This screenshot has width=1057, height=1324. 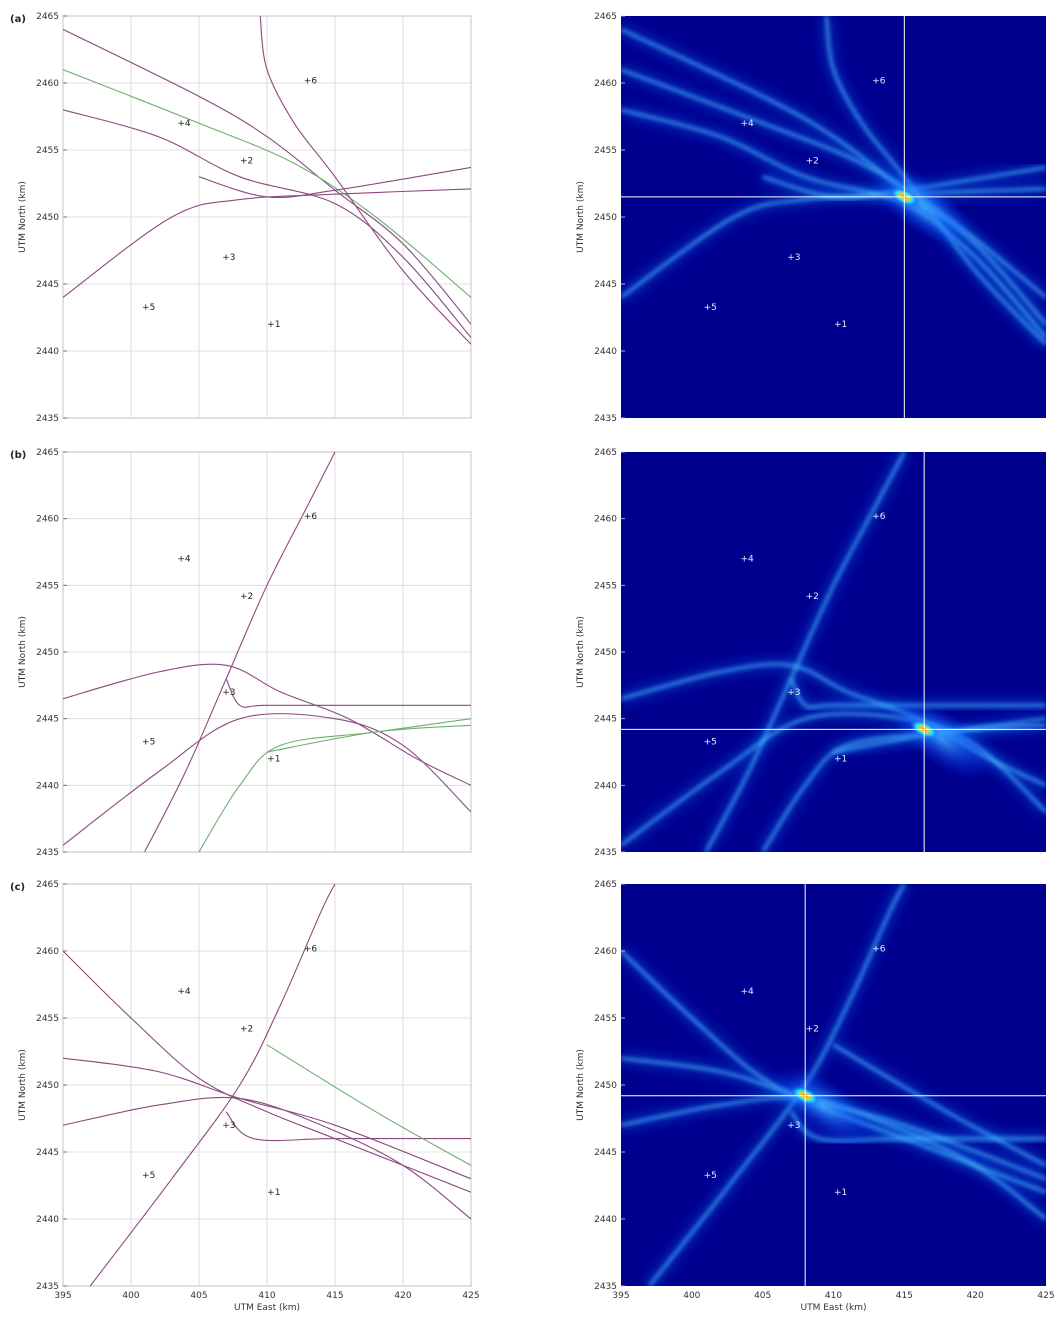 I want to click on panel-label: (b), so click(x=18, y=455).